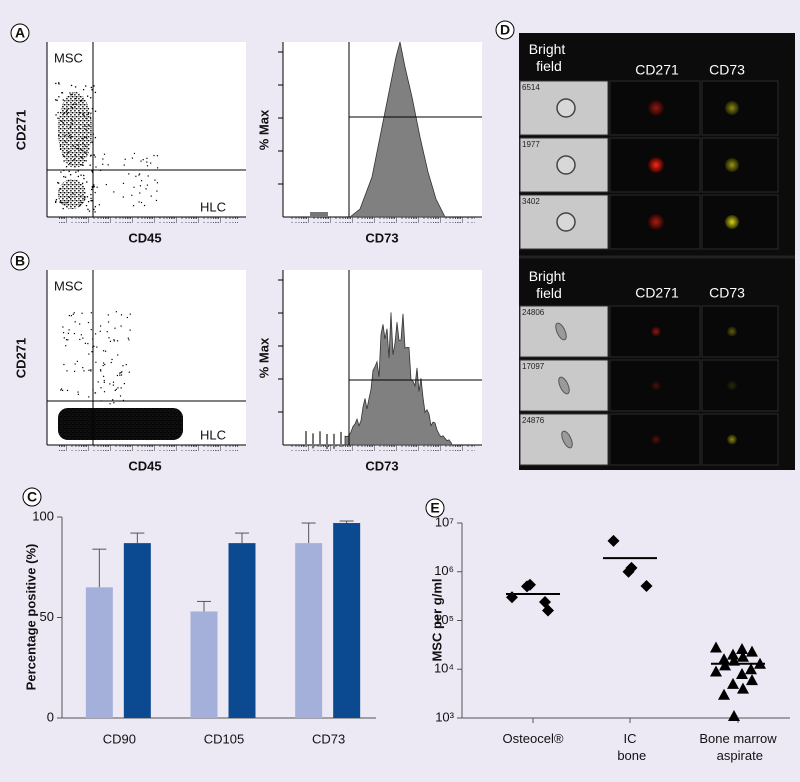 Image resolution: width=800 pixels, height=782 pixels. Describe the element at coordinates (309, 630) in the screenshot. I see `bar` at that location.